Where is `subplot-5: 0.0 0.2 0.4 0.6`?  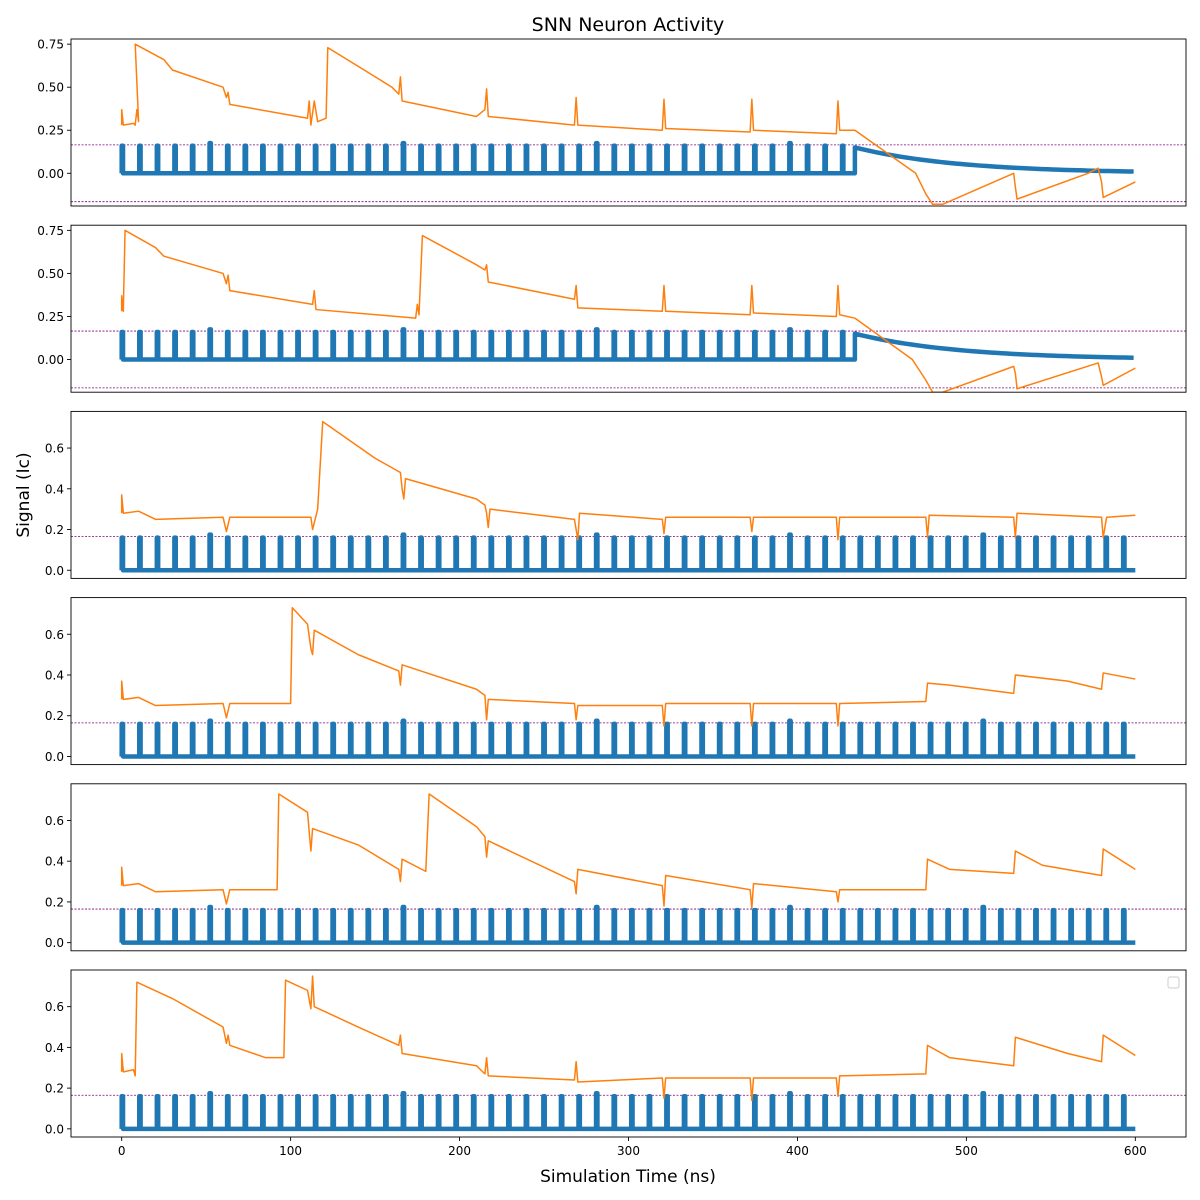
subplot-5: 0.0 0.2 0.4 0.6 is located at coordinates (616, 867).